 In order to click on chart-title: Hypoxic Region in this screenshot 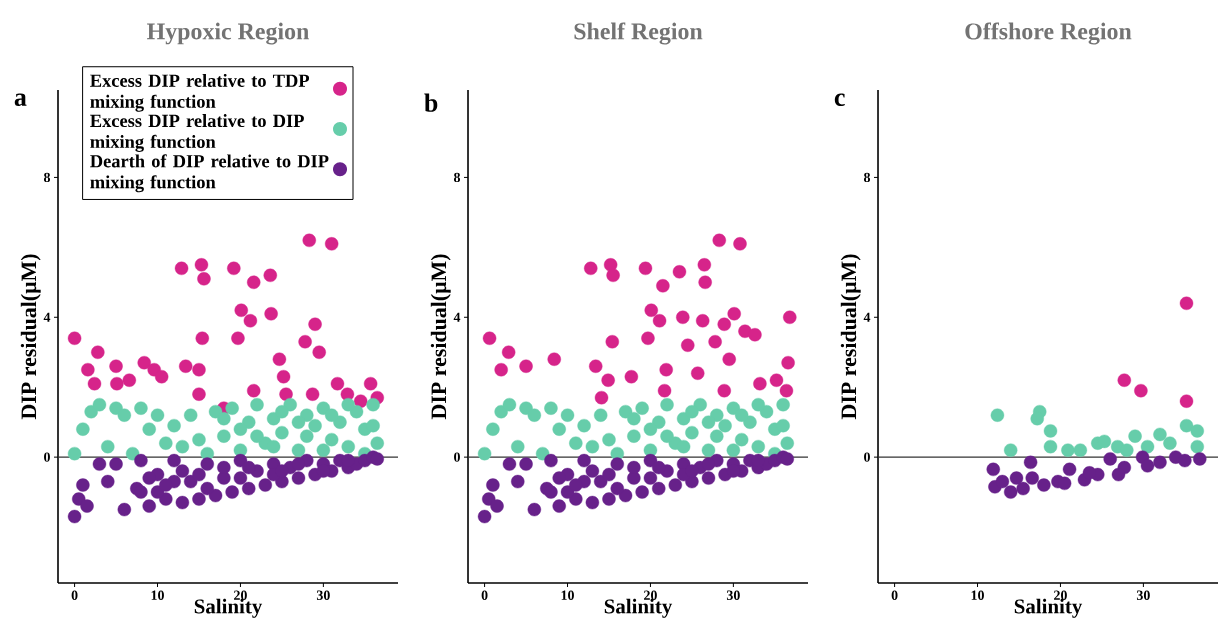, I will do `click(228, 33)`.